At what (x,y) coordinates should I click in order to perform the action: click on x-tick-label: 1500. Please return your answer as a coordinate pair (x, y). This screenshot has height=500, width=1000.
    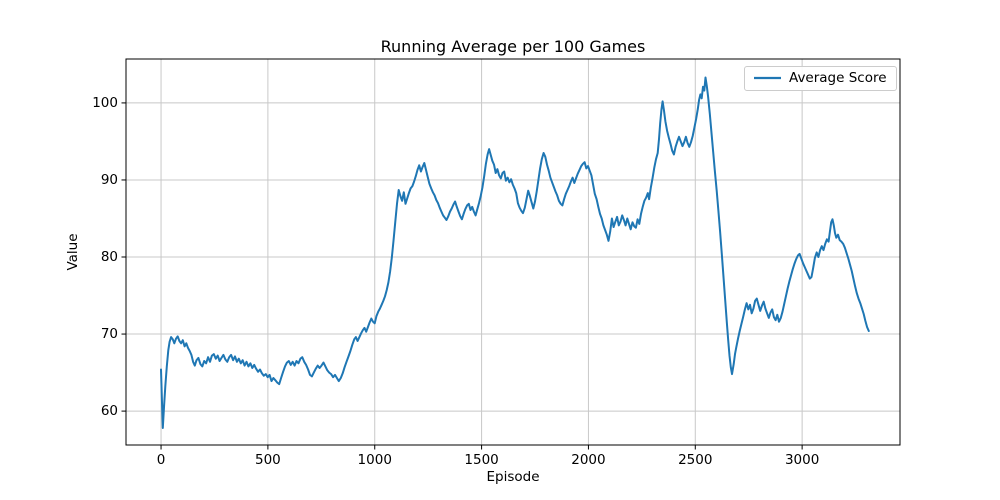
    Looking at the image, I should click on (481, 460).